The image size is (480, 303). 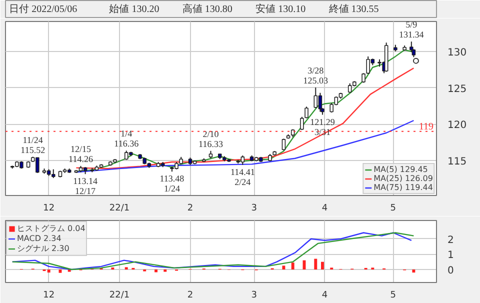 I want to click on y-tick-label: 1, so click(x=451, y=256).